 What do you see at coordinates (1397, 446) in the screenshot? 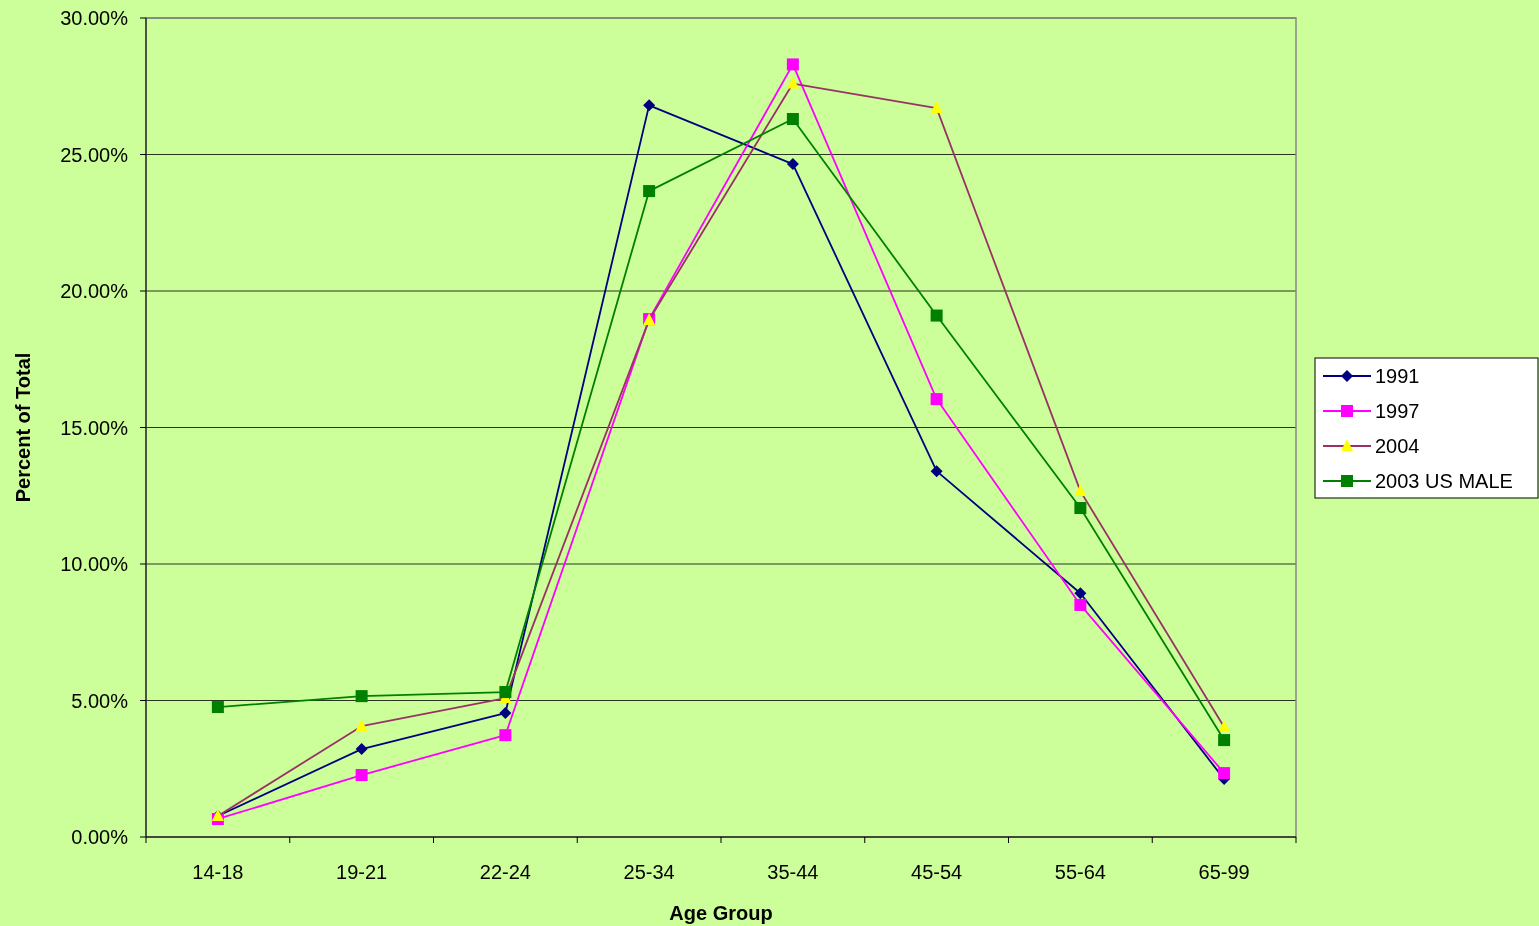
I see `legend-label: 2004` at bounding box center [1397, 446].